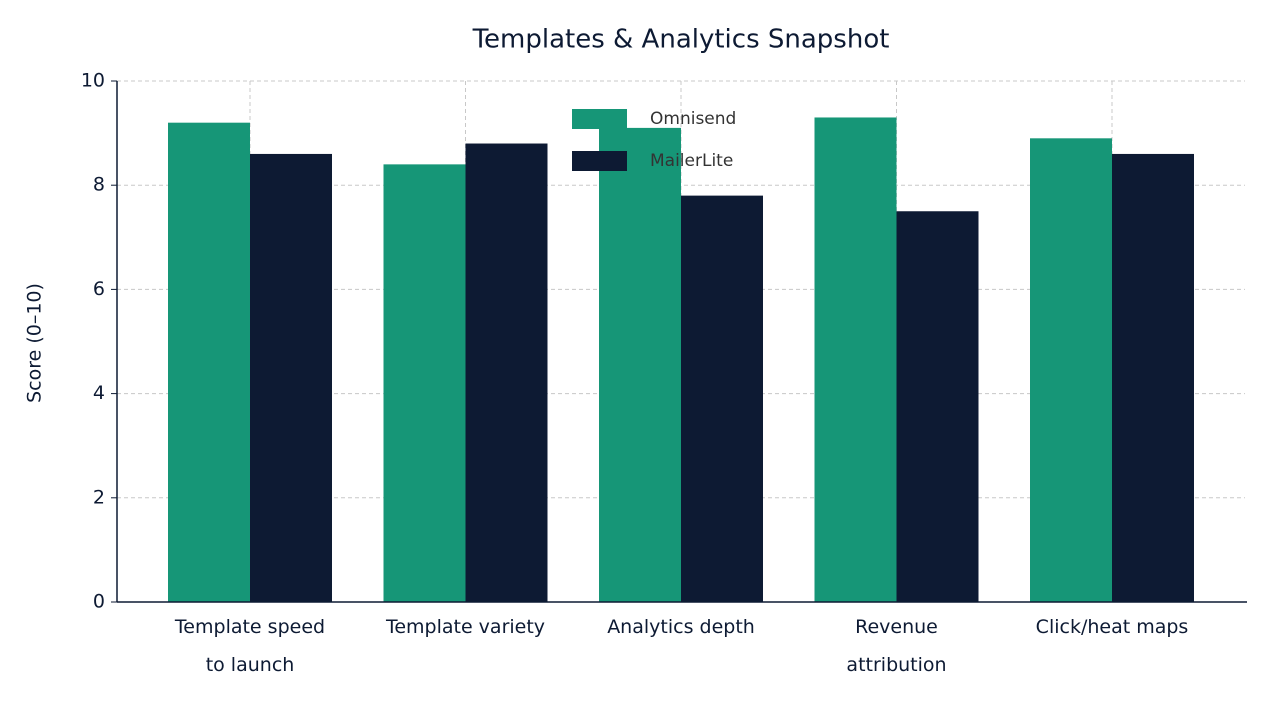 Image resolution: width=1266 pixels, height=703 pixels. What do you see at coordinates (99, 393) in the screenshot?
I see `y-tick-label: 4` at bounding box center [99, 393].